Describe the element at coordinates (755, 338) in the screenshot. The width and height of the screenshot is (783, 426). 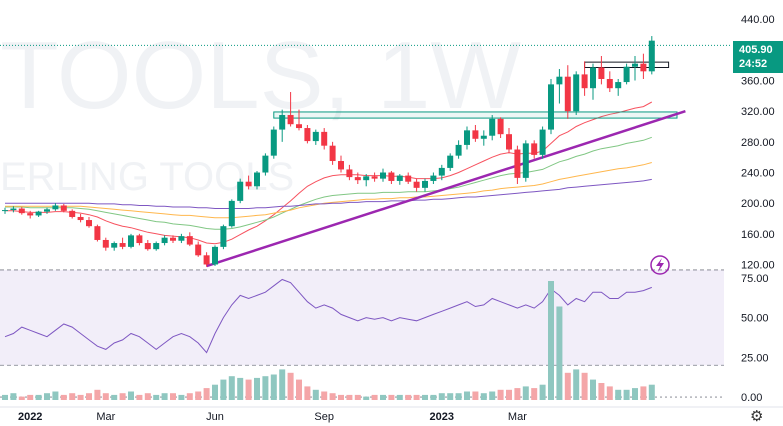
I see `rsi-axis: 75.00 50.00 25.00 0.00` at that location.